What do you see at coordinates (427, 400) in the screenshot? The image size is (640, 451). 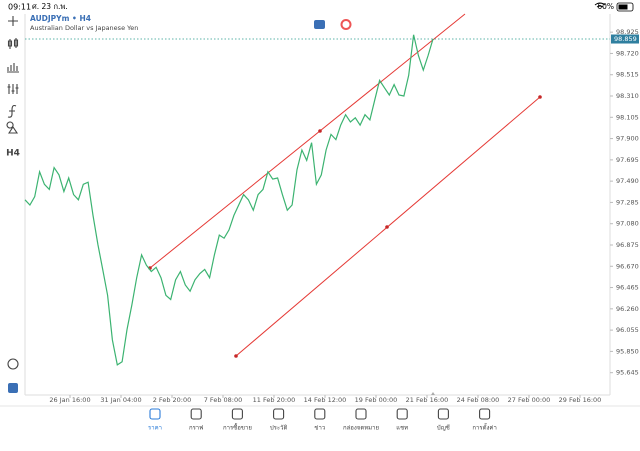 I see `x-tick-label: 21 Feb 16:00` at bounding box center [427, 400].